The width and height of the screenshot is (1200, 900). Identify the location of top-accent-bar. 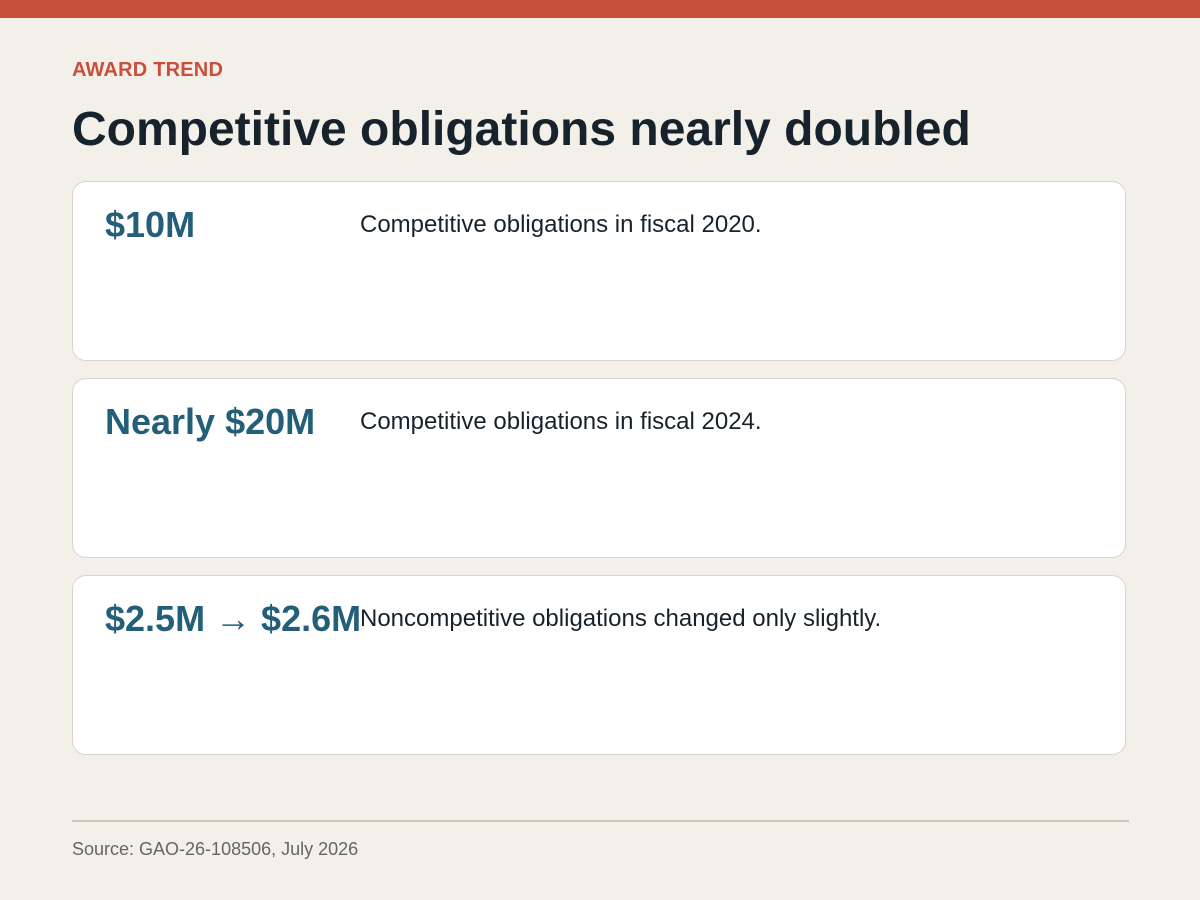
(600, 9).